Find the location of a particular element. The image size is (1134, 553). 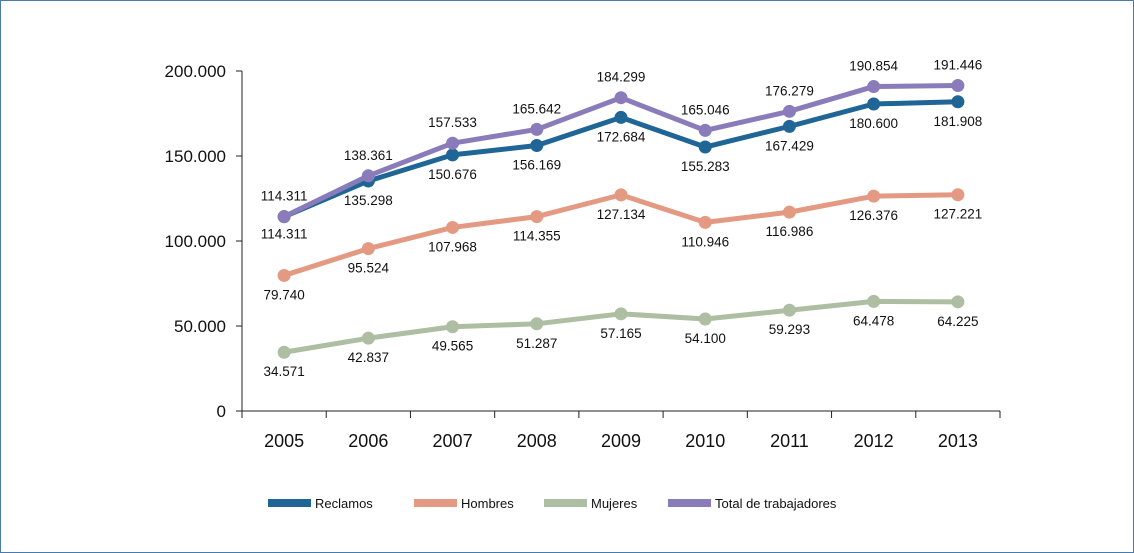

data-label-mujeres: 57.165 is located at coordinates (620, 333).